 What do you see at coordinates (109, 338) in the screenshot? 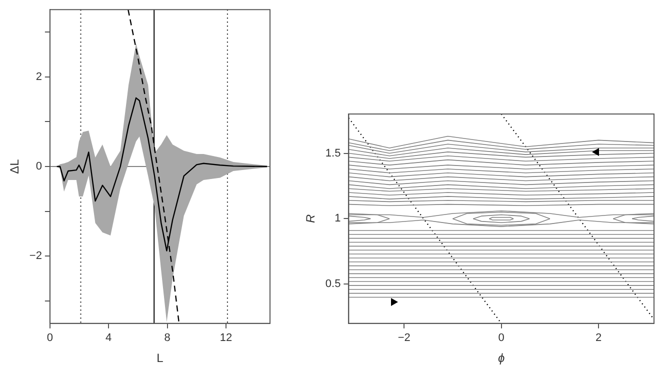
I see `x-tick-label: 4` at bounding box center [109, 338].